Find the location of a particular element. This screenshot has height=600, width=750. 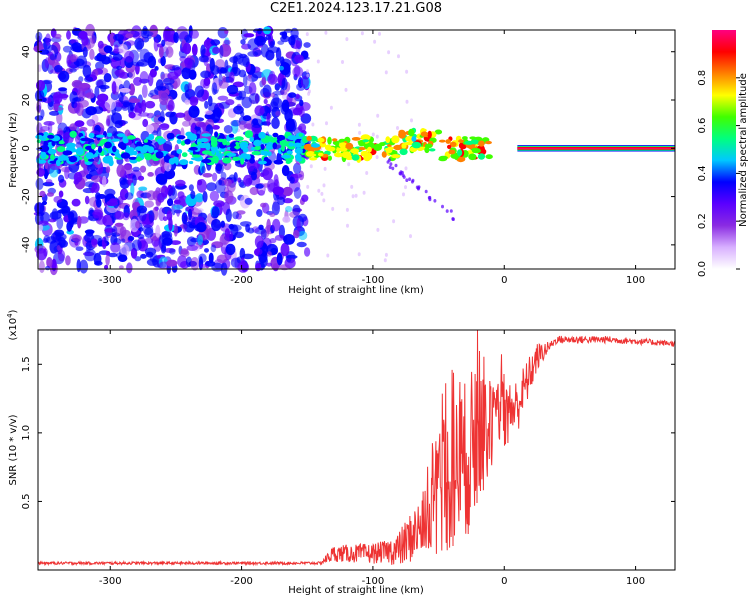

snr-y-multiplier: (x104) is located at coordinates (12, 324).